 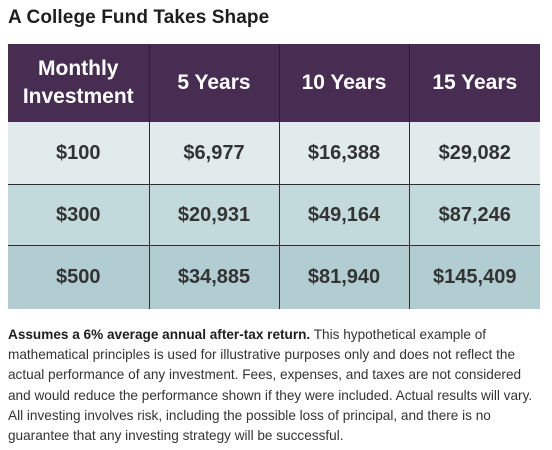 What do you see at coordinates (139, 17) in the screenshot?
I see `chart-title: A College Fund Takes Shape` at bounding box center [139, 17].